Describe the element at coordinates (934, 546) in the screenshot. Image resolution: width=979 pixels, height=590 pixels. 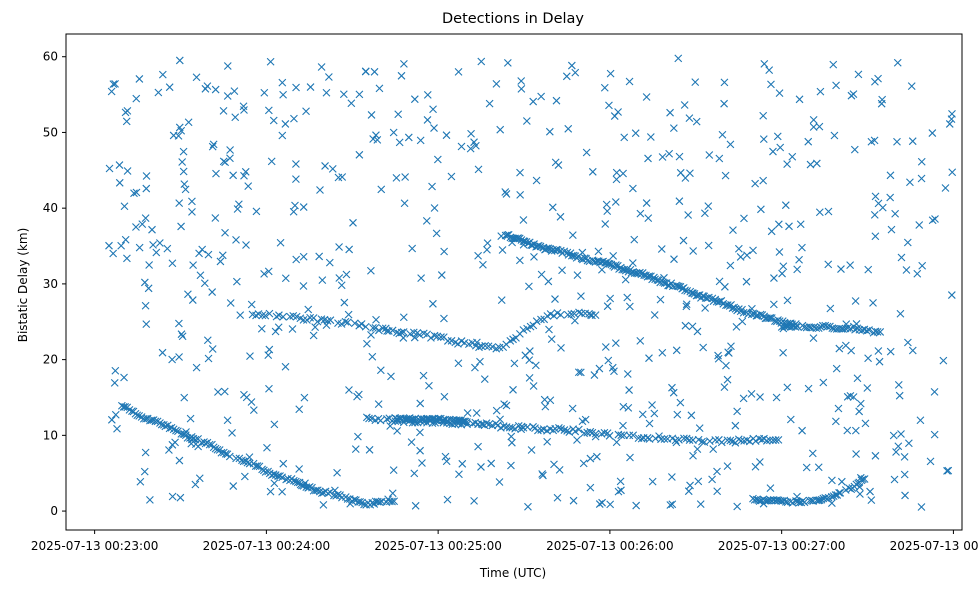
I see `x-tick-label: 2025-07-13 00:28:00` at that location.